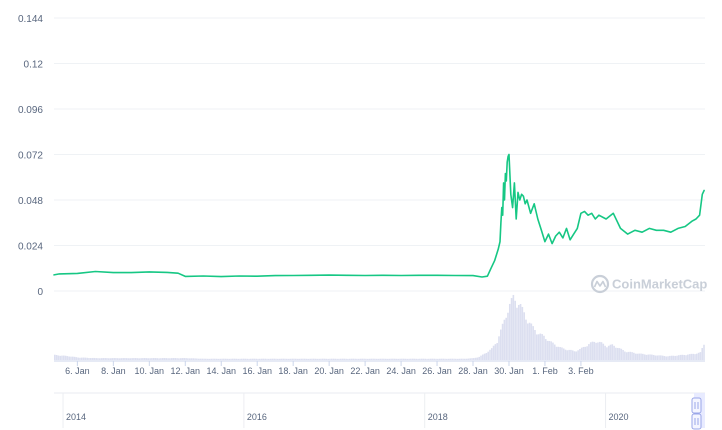 Image resolution: width=722 pixels, height=430 pixels. Describe the element at coordinates (257, 417) in the screenshot. I see `navigator-year-label: 2016` at that location.